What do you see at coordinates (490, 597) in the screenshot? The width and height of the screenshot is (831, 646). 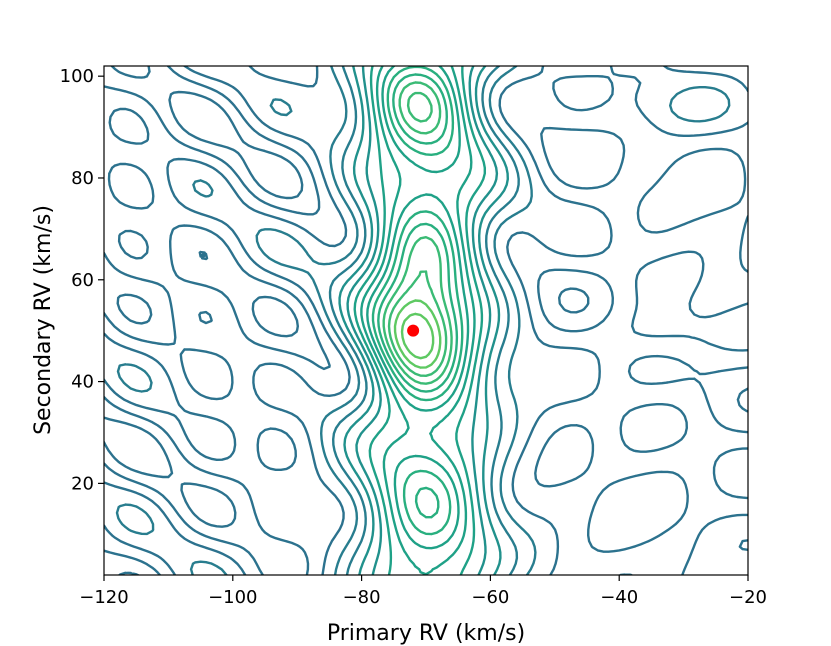 I see `x-tick-label: −60` at bounding box center [490, 597].